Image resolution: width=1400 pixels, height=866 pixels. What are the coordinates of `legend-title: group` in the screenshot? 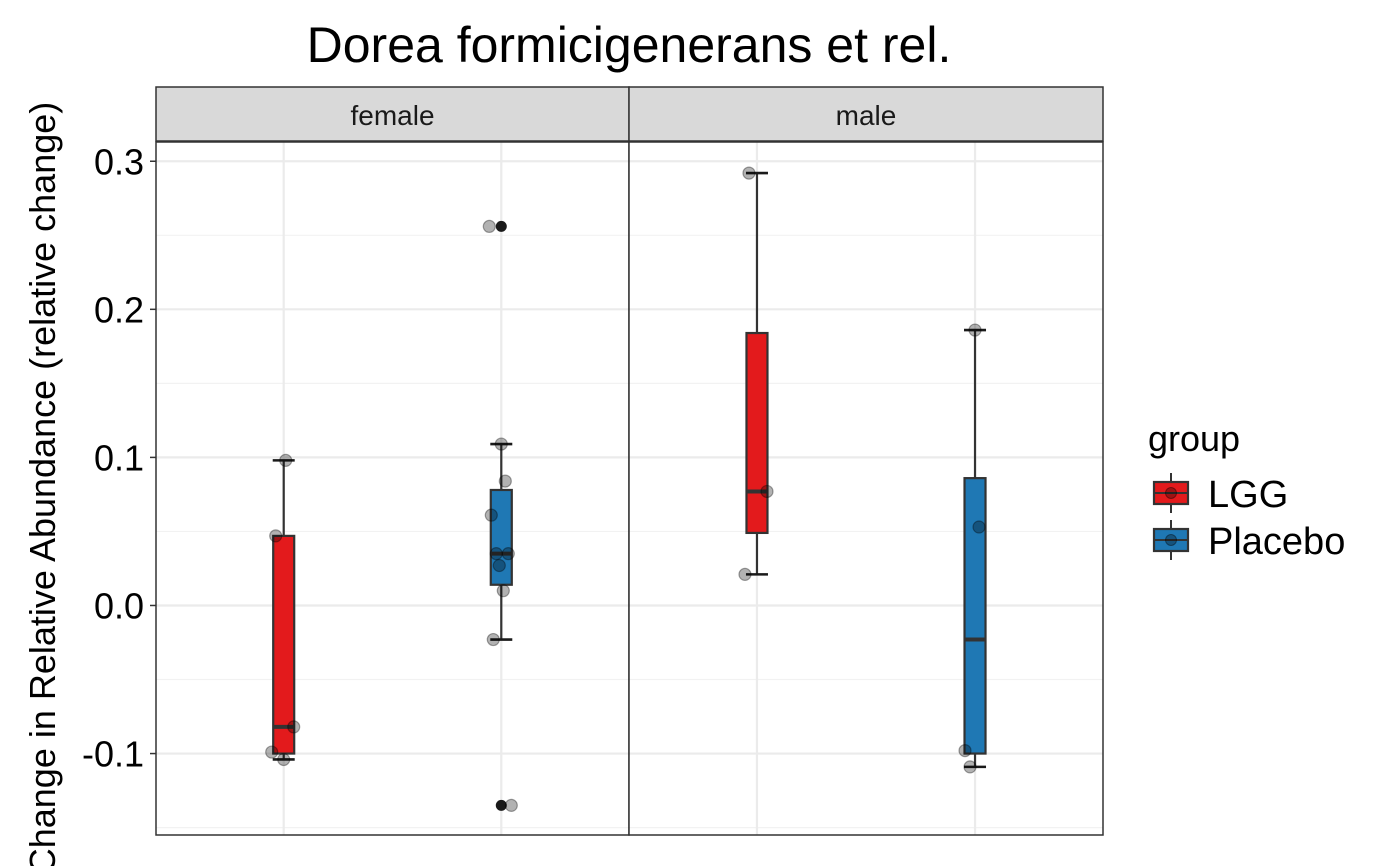 It's located at (1194, 438).